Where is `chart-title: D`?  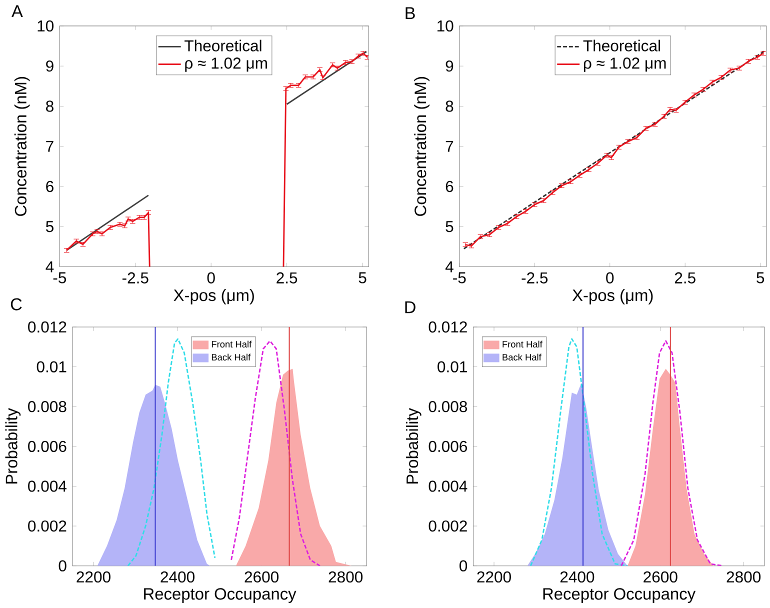
chart-title: D is located at coordinates (410, 307).